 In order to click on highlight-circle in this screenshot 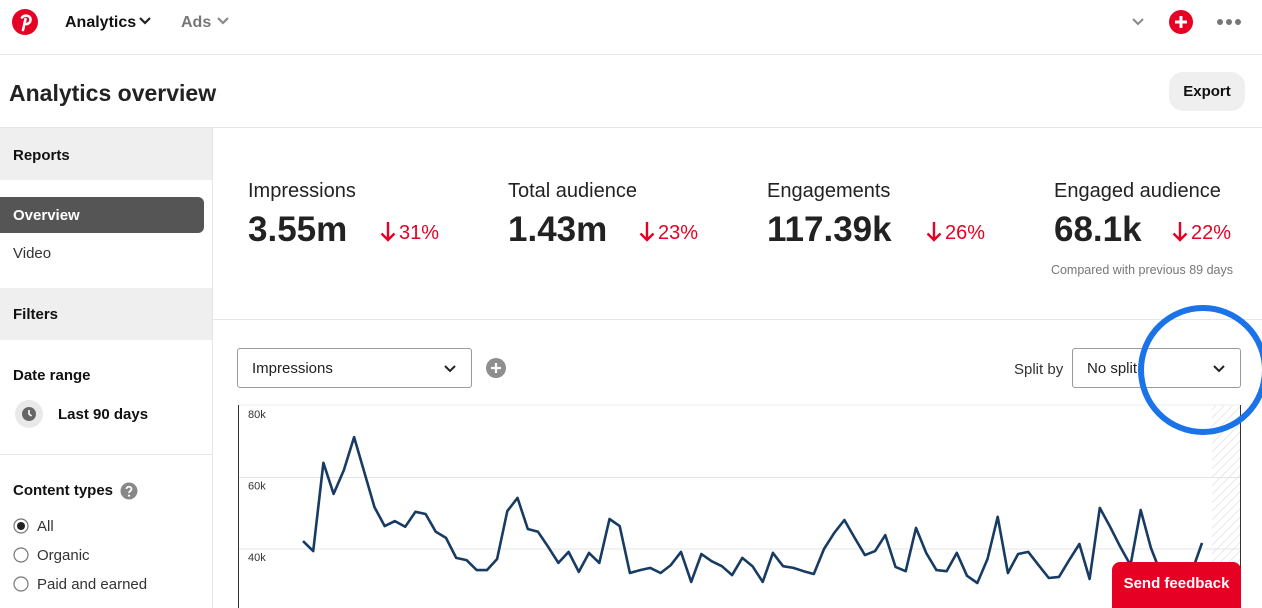, I will do `click(1200, 370)`.